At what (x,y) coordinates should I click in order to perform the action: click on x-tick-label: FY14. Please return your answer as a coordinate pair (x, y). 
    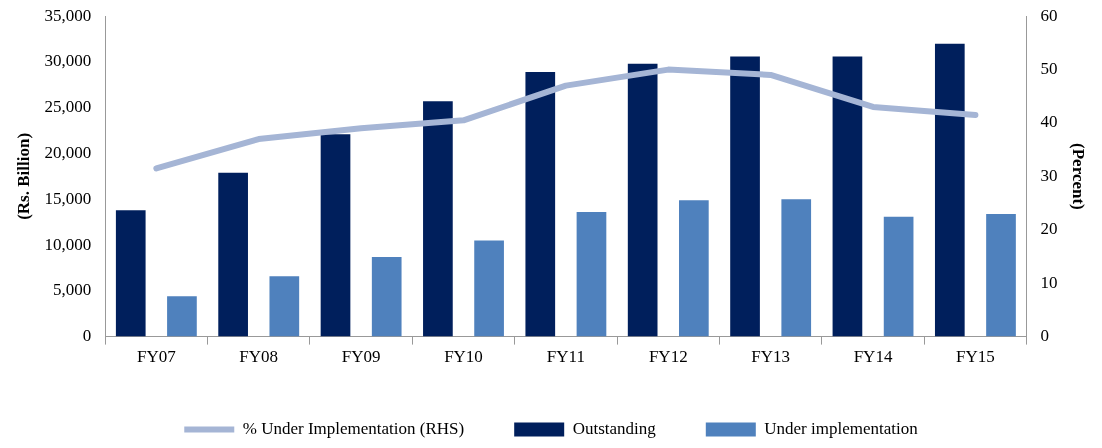
    Looking at the image, I should click on (873, 357).